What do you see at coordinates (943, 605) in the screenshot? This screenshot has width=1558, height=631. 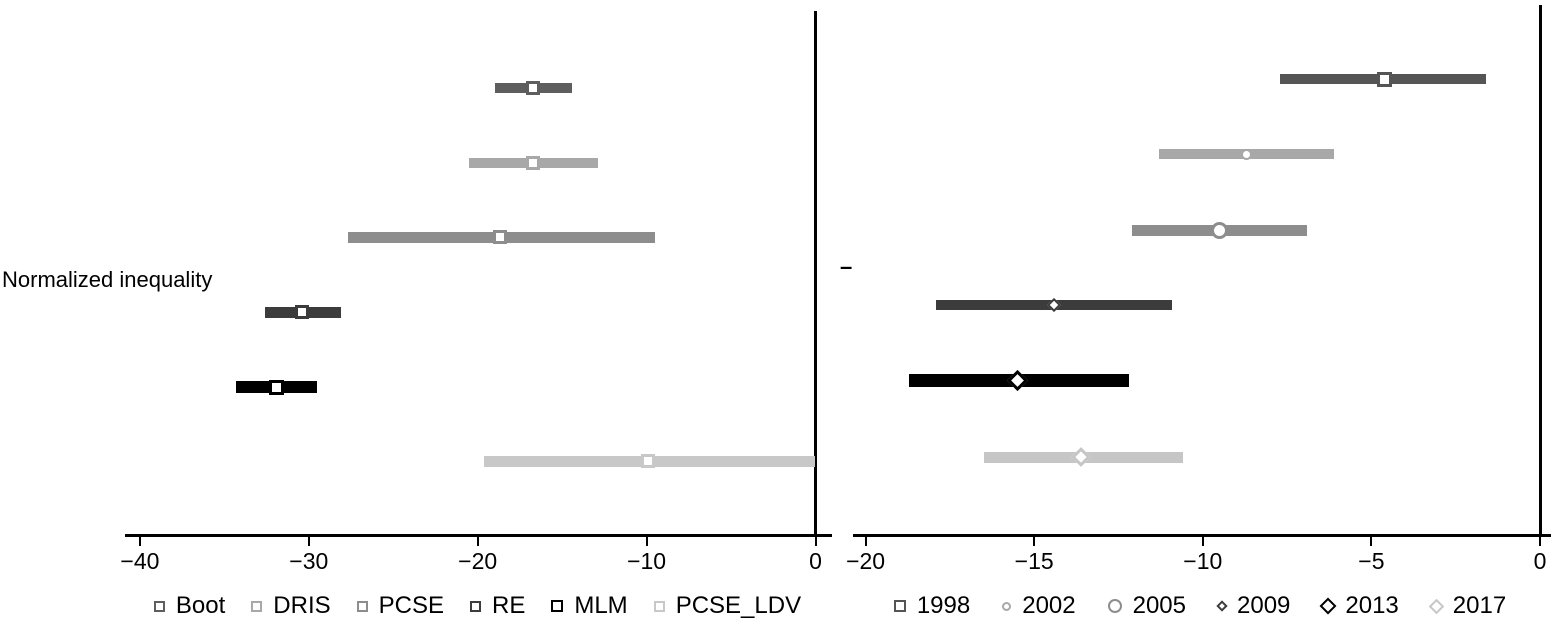 I see `legend-label: 1998` at bounding box center [943, 605].